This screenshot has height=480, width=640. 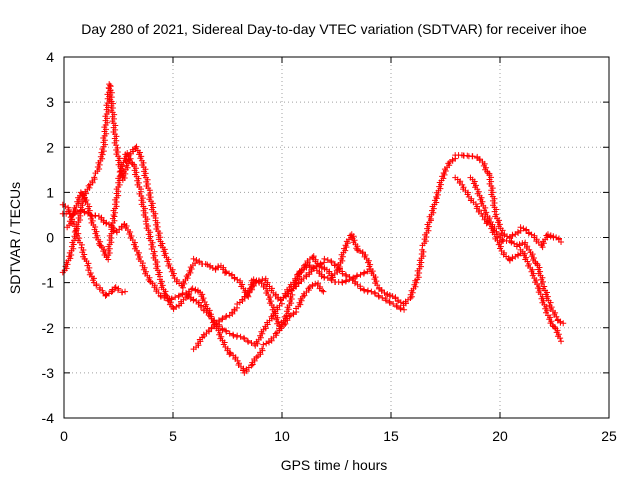 What do you see at coordinates (517, 250) in the screenshot?
I see `series-G` at bounding box center [517, 250].